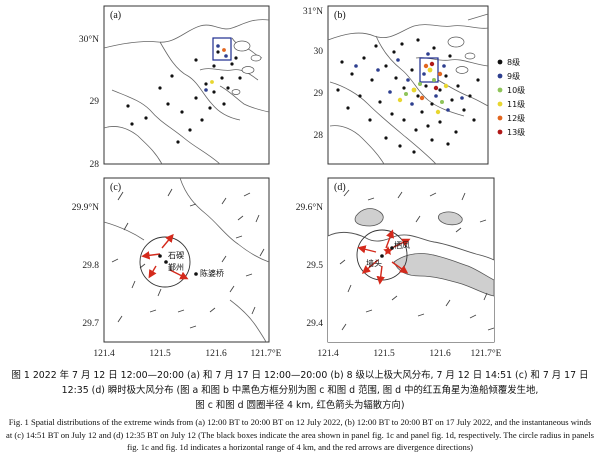 The image size is (600, 473). I want to click on panel-c-place-yinzhou: 鄞州, so click(176, 267).